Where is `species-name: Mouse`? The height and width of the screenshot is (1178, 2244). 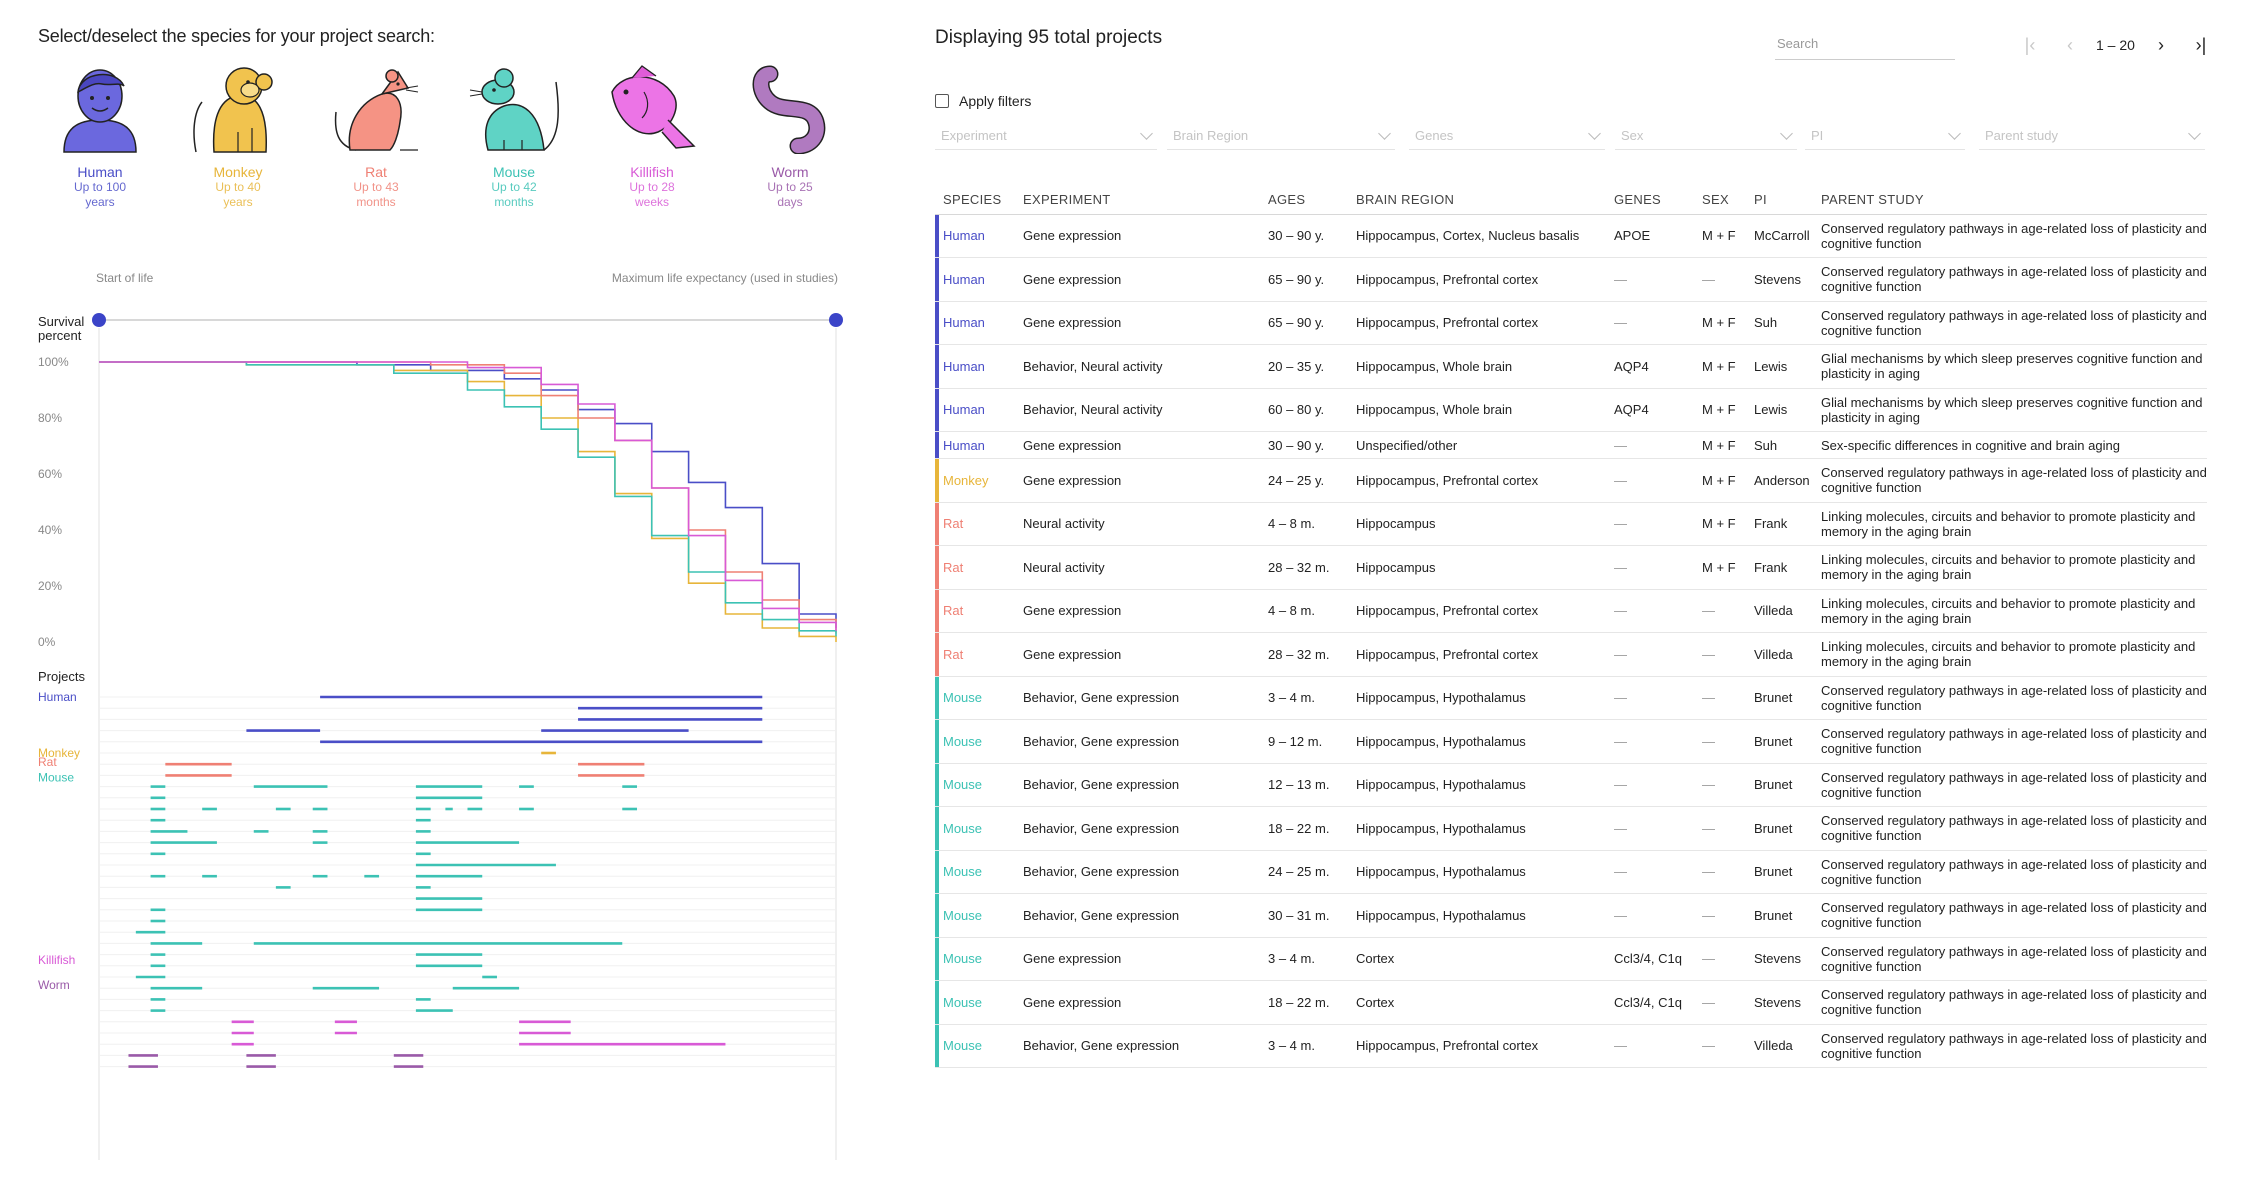 species-name: Mouse is located at coordinates (514, 172).